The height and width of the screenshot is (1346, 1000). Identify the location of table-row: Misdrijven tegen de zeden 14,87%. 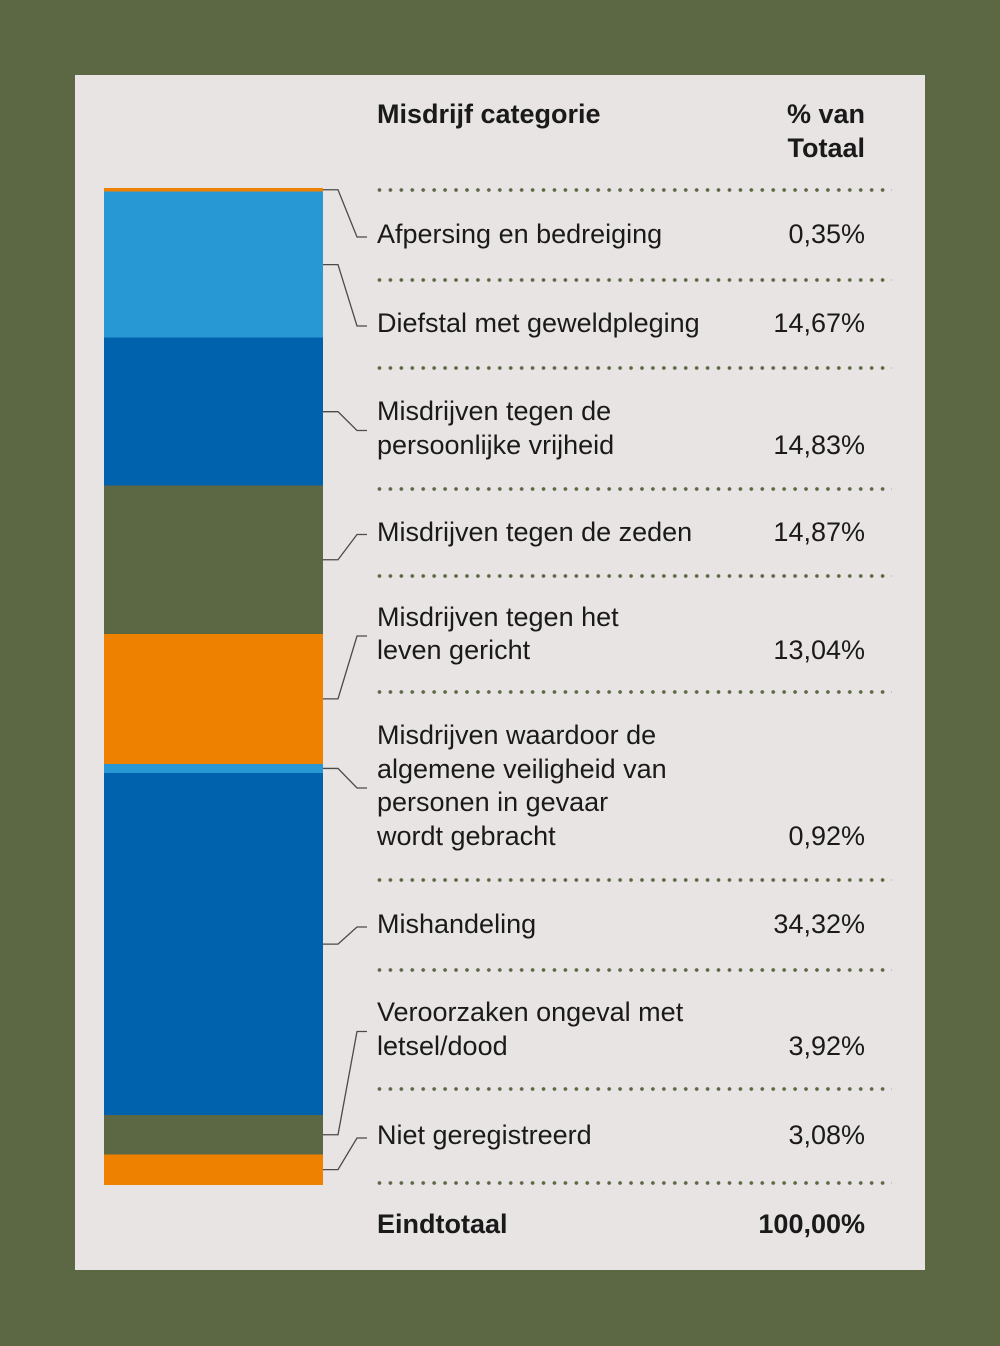
(634, 532).